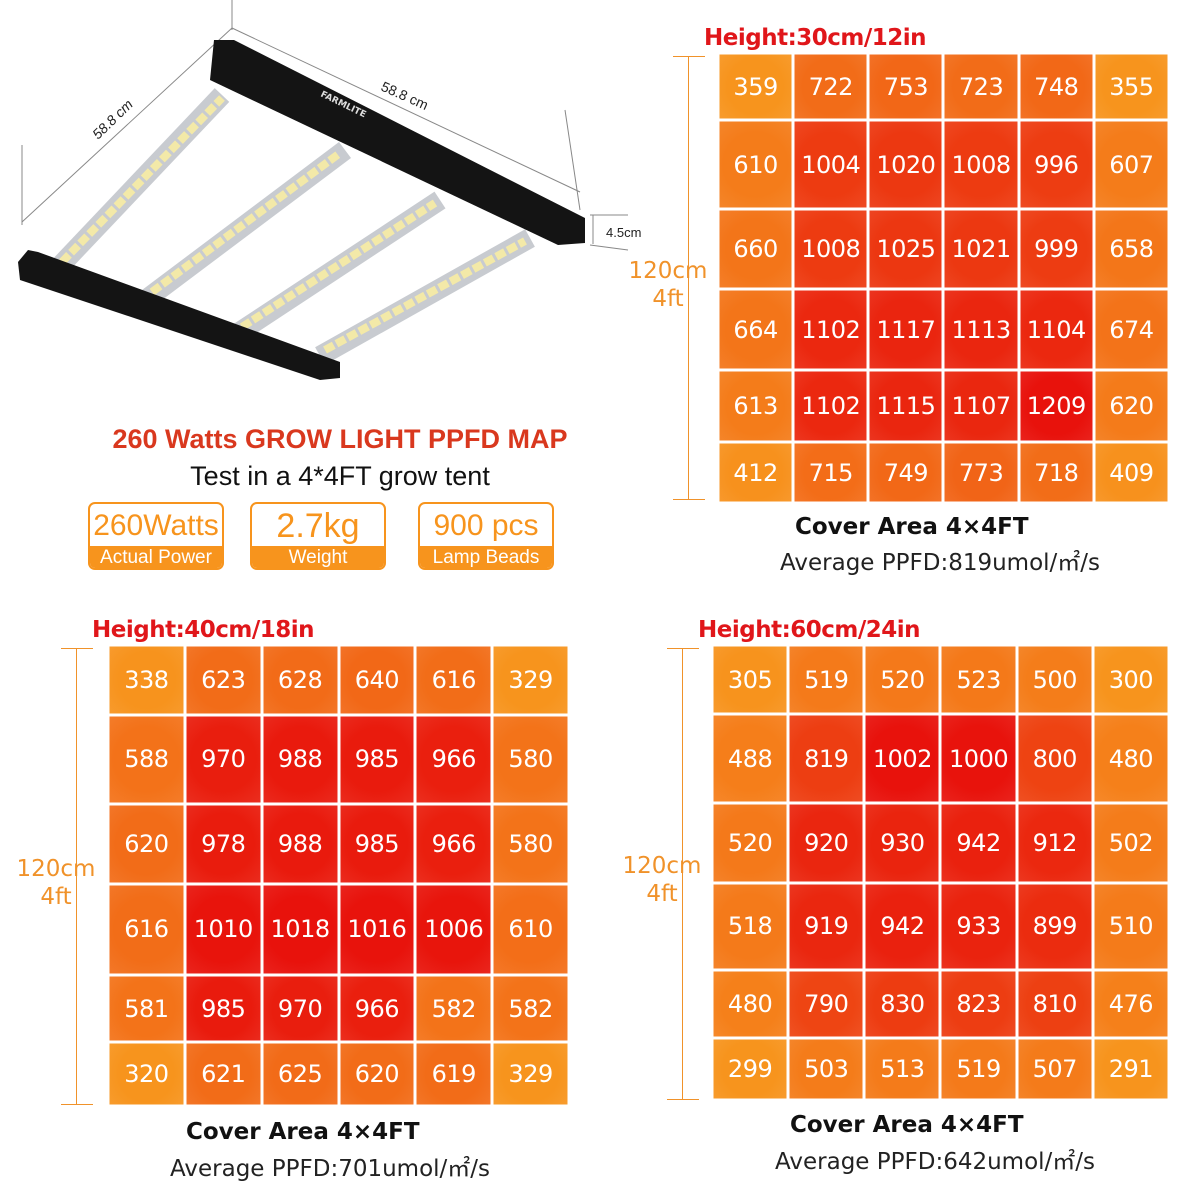 Image resolution: width=1200 pixels, height=1200 pixels. Describe the element at coordinates (330, 1169) in the screenshot. I see `heatmap-average: Average PPFD:701umol/㎡/s` at that location.